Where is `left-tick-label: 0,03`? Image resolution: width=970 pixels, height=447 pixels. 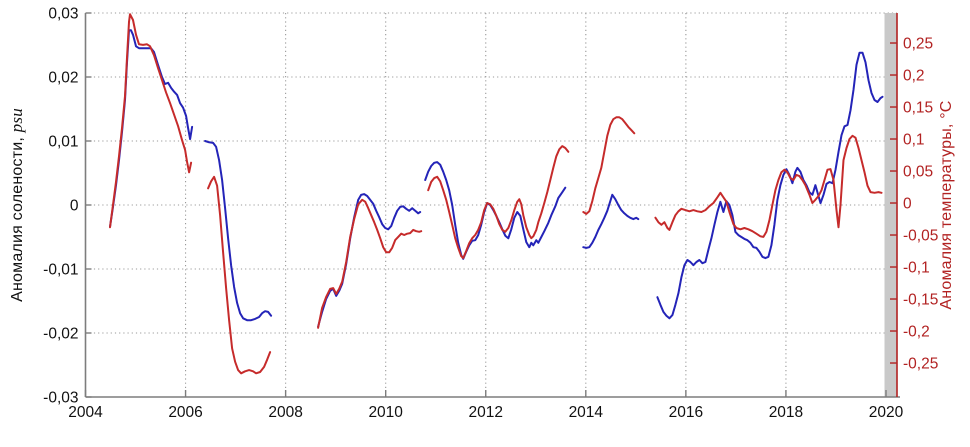 left-tick-label: 0,03 is located at coordinates (63, 14).